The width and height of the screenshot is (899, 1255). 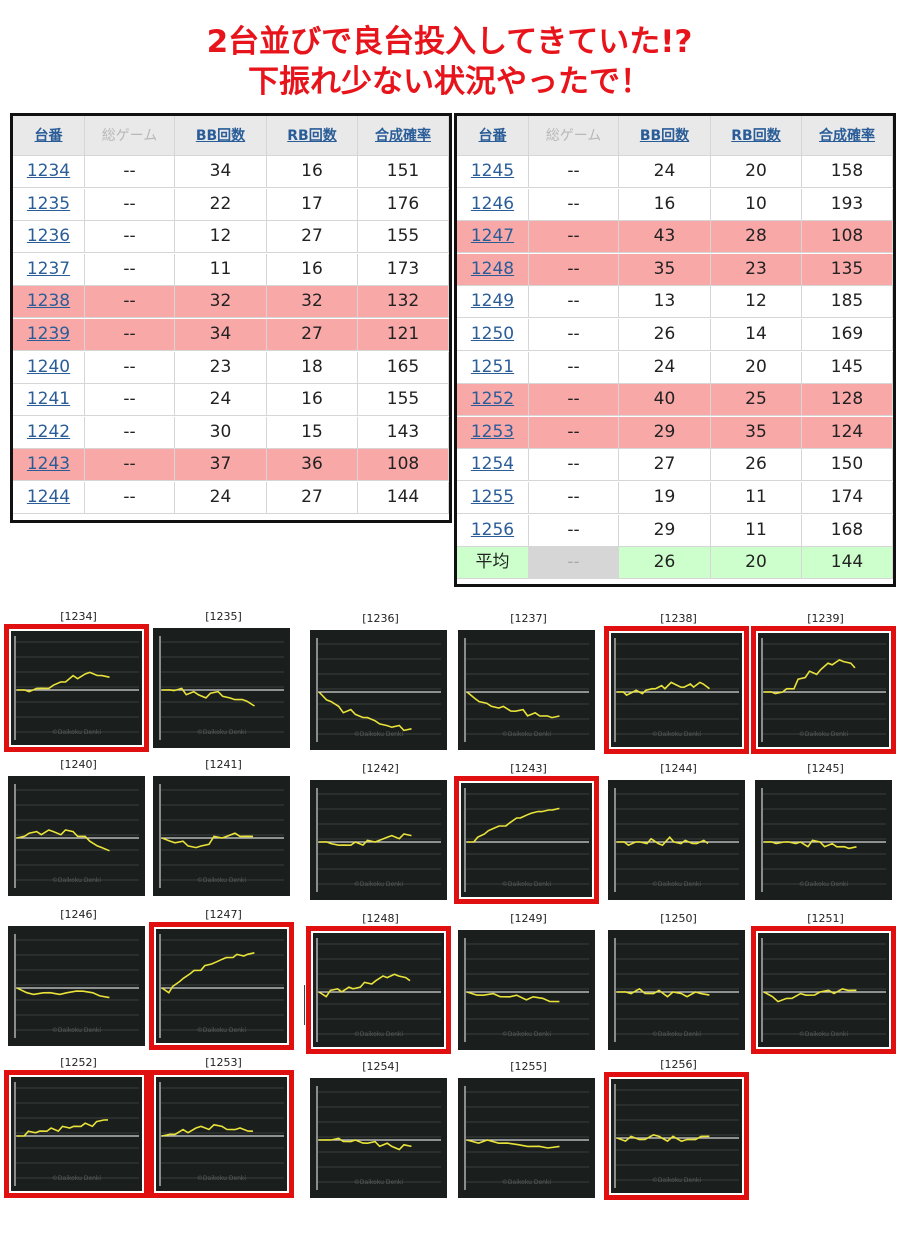 I want to click on machine-number-link: 1236, so click(x=49, y=237).